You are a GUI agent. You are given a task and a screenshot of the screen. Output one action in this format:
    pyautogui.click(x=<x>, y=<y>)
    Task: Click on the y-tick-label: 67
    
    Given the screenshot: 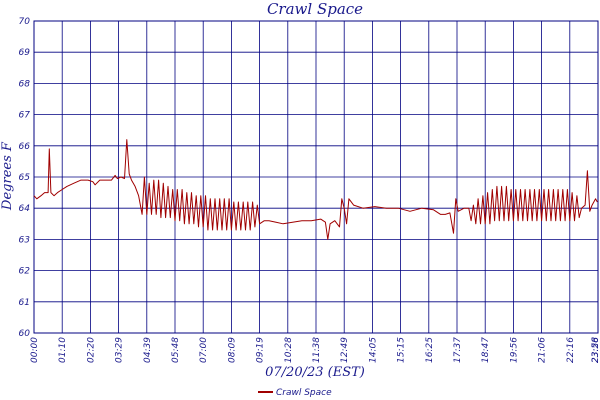 What is the action you would take?
    pyautogui.click(x=25, y=116)
    